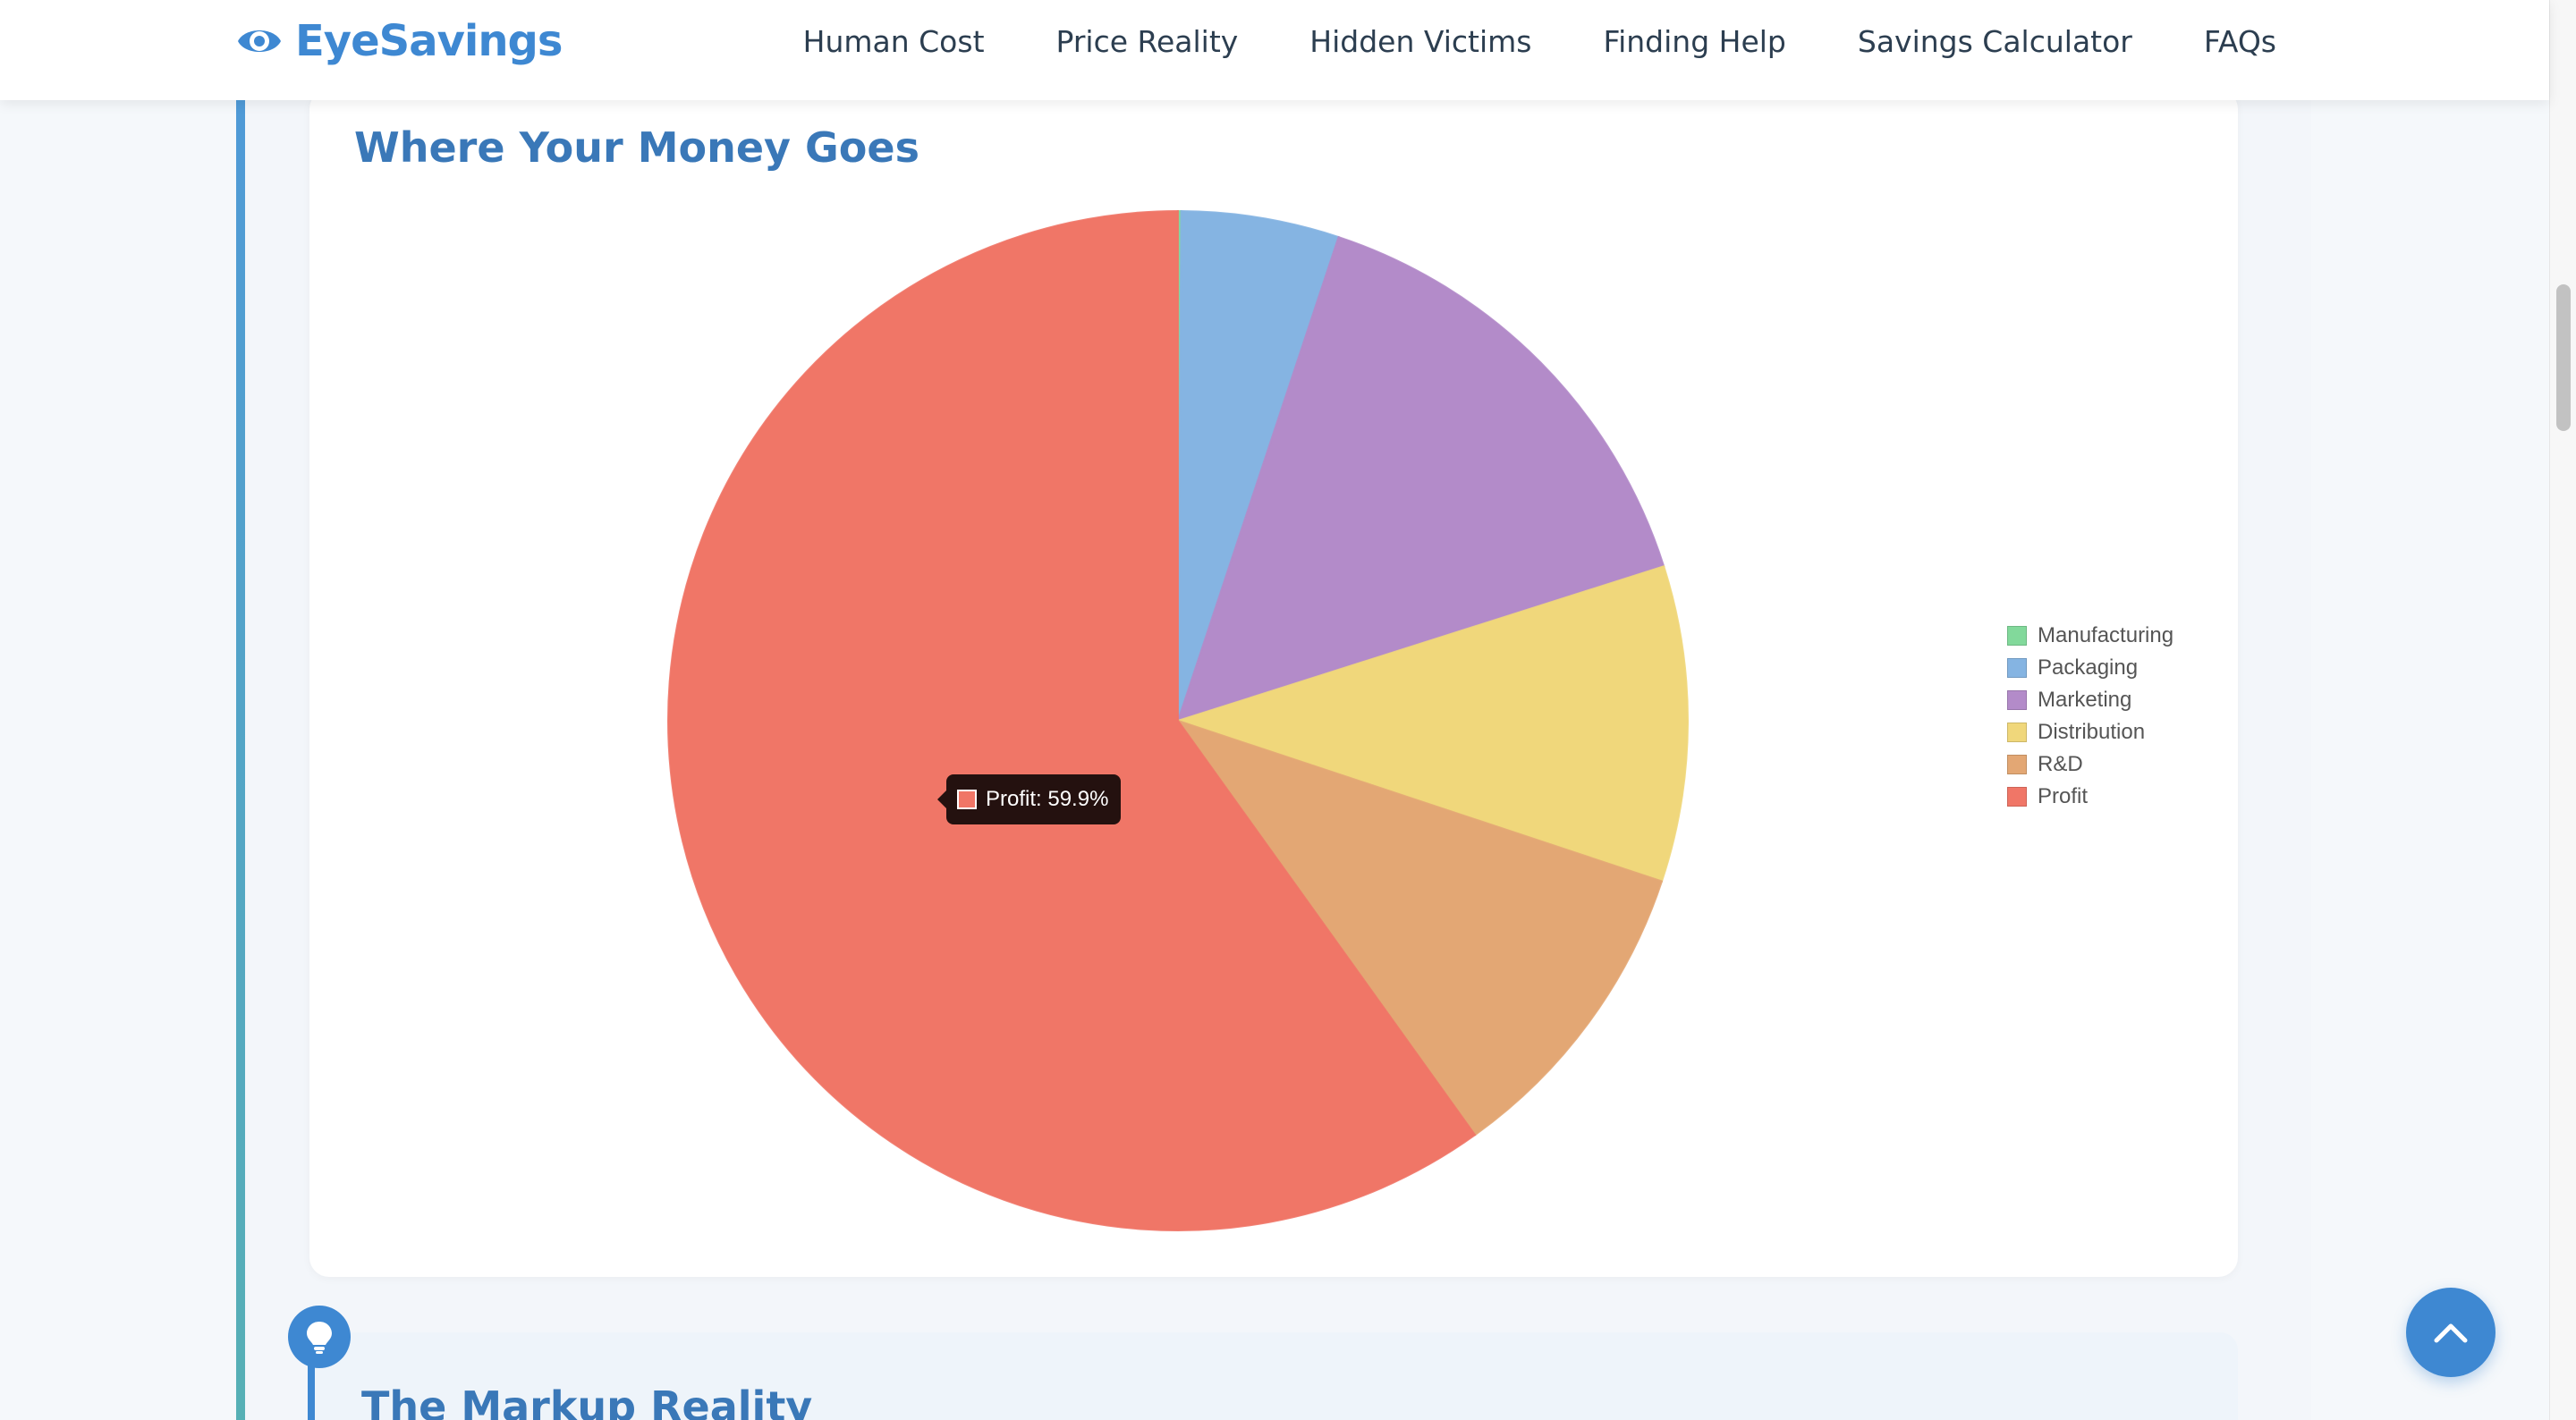  What do you see at coordinates (2085, 700) in the screenshot?
I see `legend-label: Marketing` at bounding box center [2085, 700].